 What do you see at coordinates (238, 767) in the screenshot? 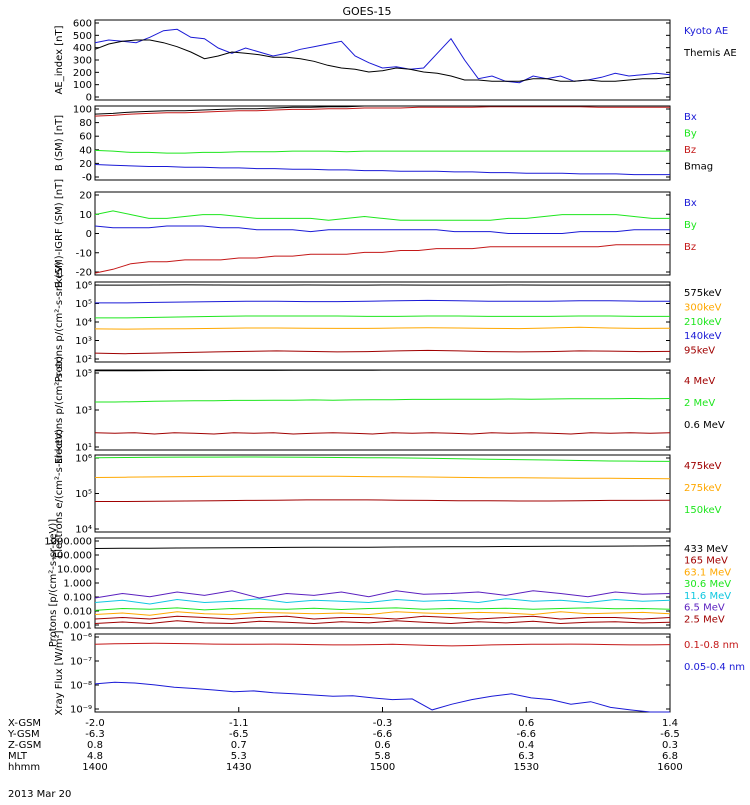
I see `x-tick-label: 1430` at bounding box center [238, 767].